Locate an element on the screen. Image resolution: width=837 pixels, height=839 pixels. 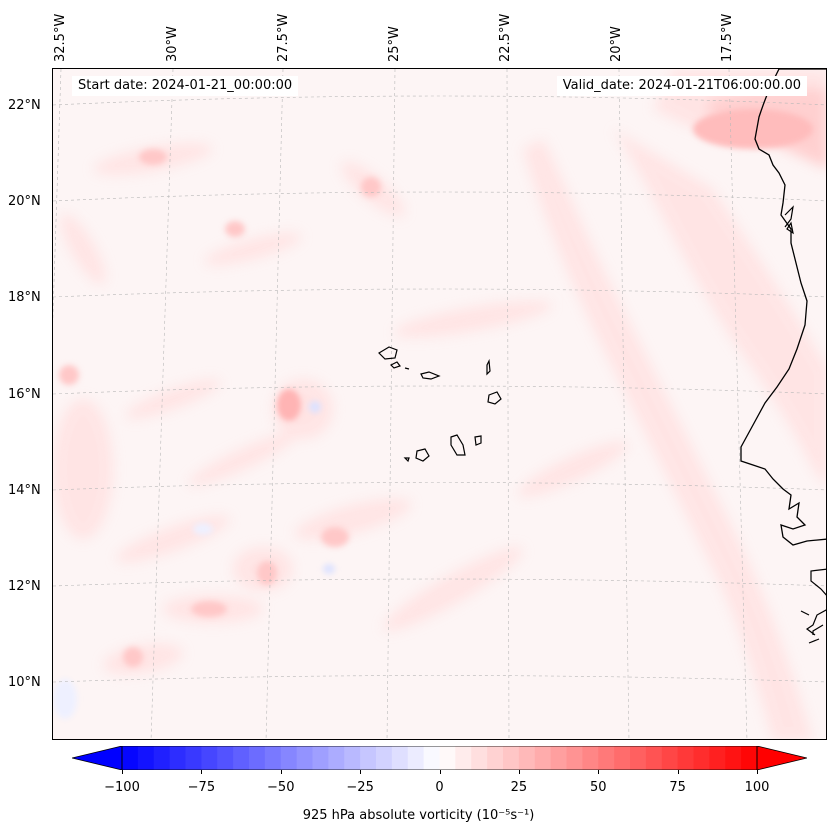
lat-label-22n: 22°N is located at coordinates (24, 105).